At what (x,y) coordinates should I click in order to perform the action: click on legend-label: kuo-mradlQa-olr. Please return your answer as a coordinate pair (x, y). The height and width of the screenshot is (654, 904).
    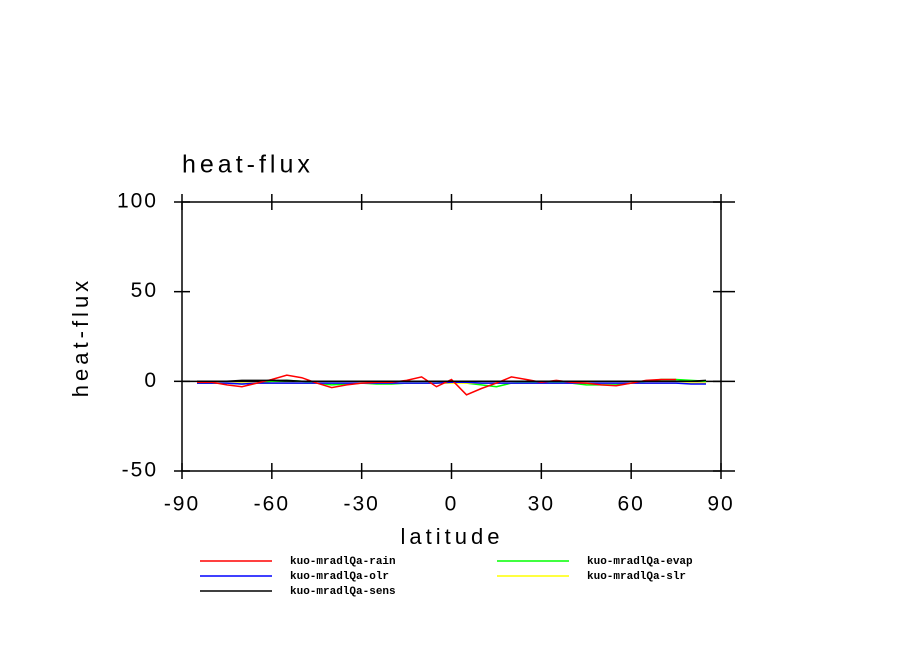
    Looking at the image, I should click on (339, 577).